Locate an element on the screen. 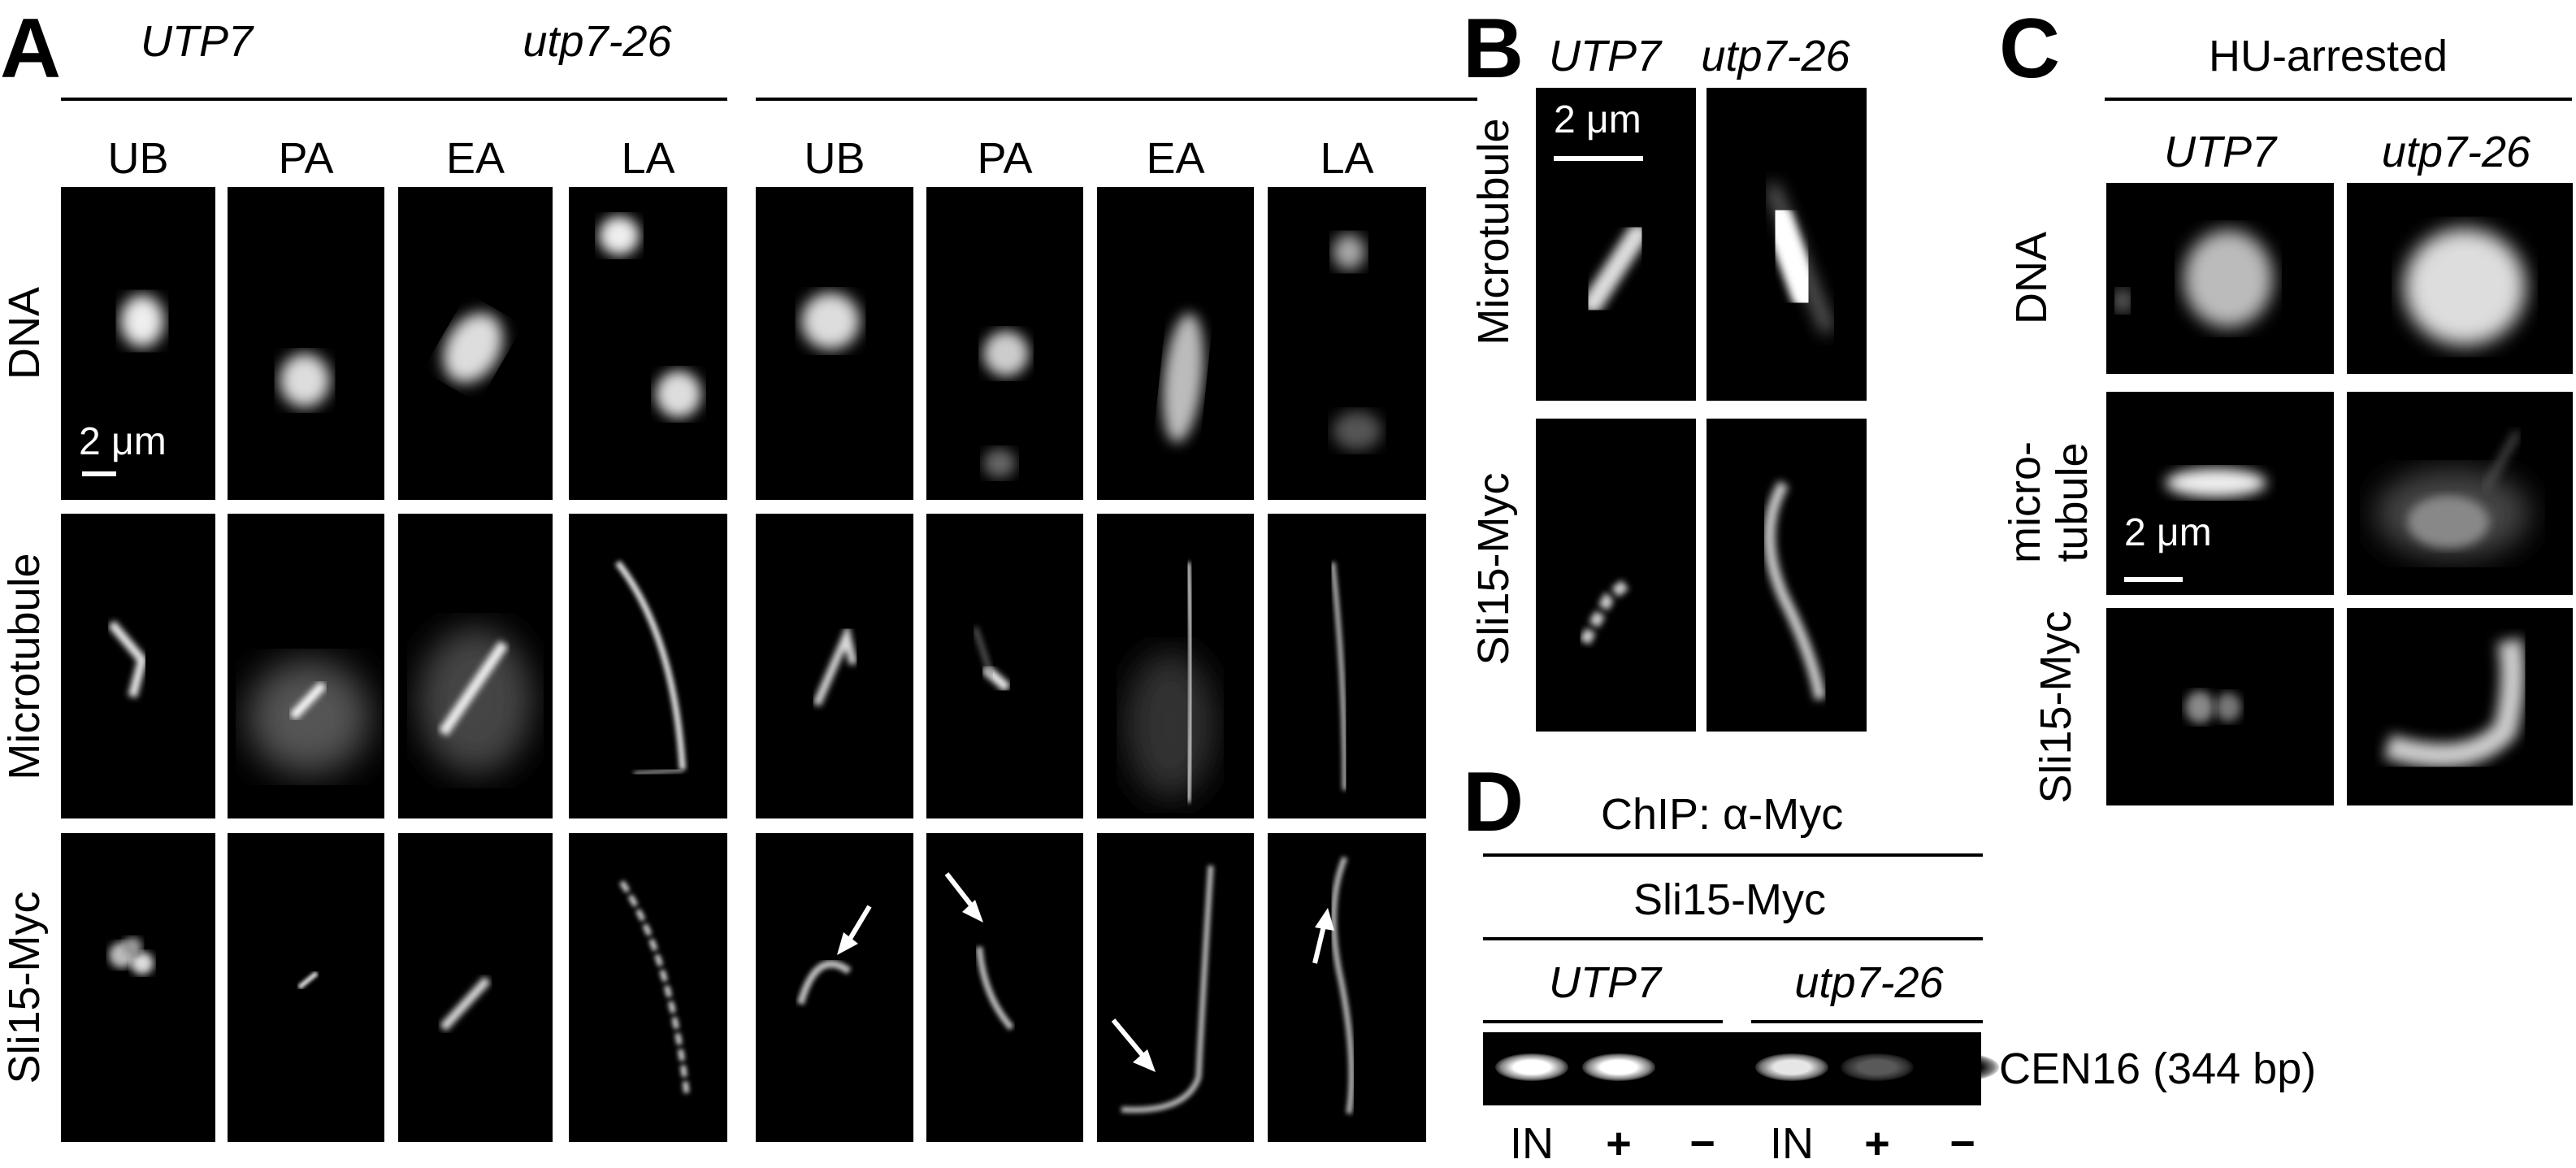  stage-label-ea-mut: EA is located at coordinates (1175, 158).